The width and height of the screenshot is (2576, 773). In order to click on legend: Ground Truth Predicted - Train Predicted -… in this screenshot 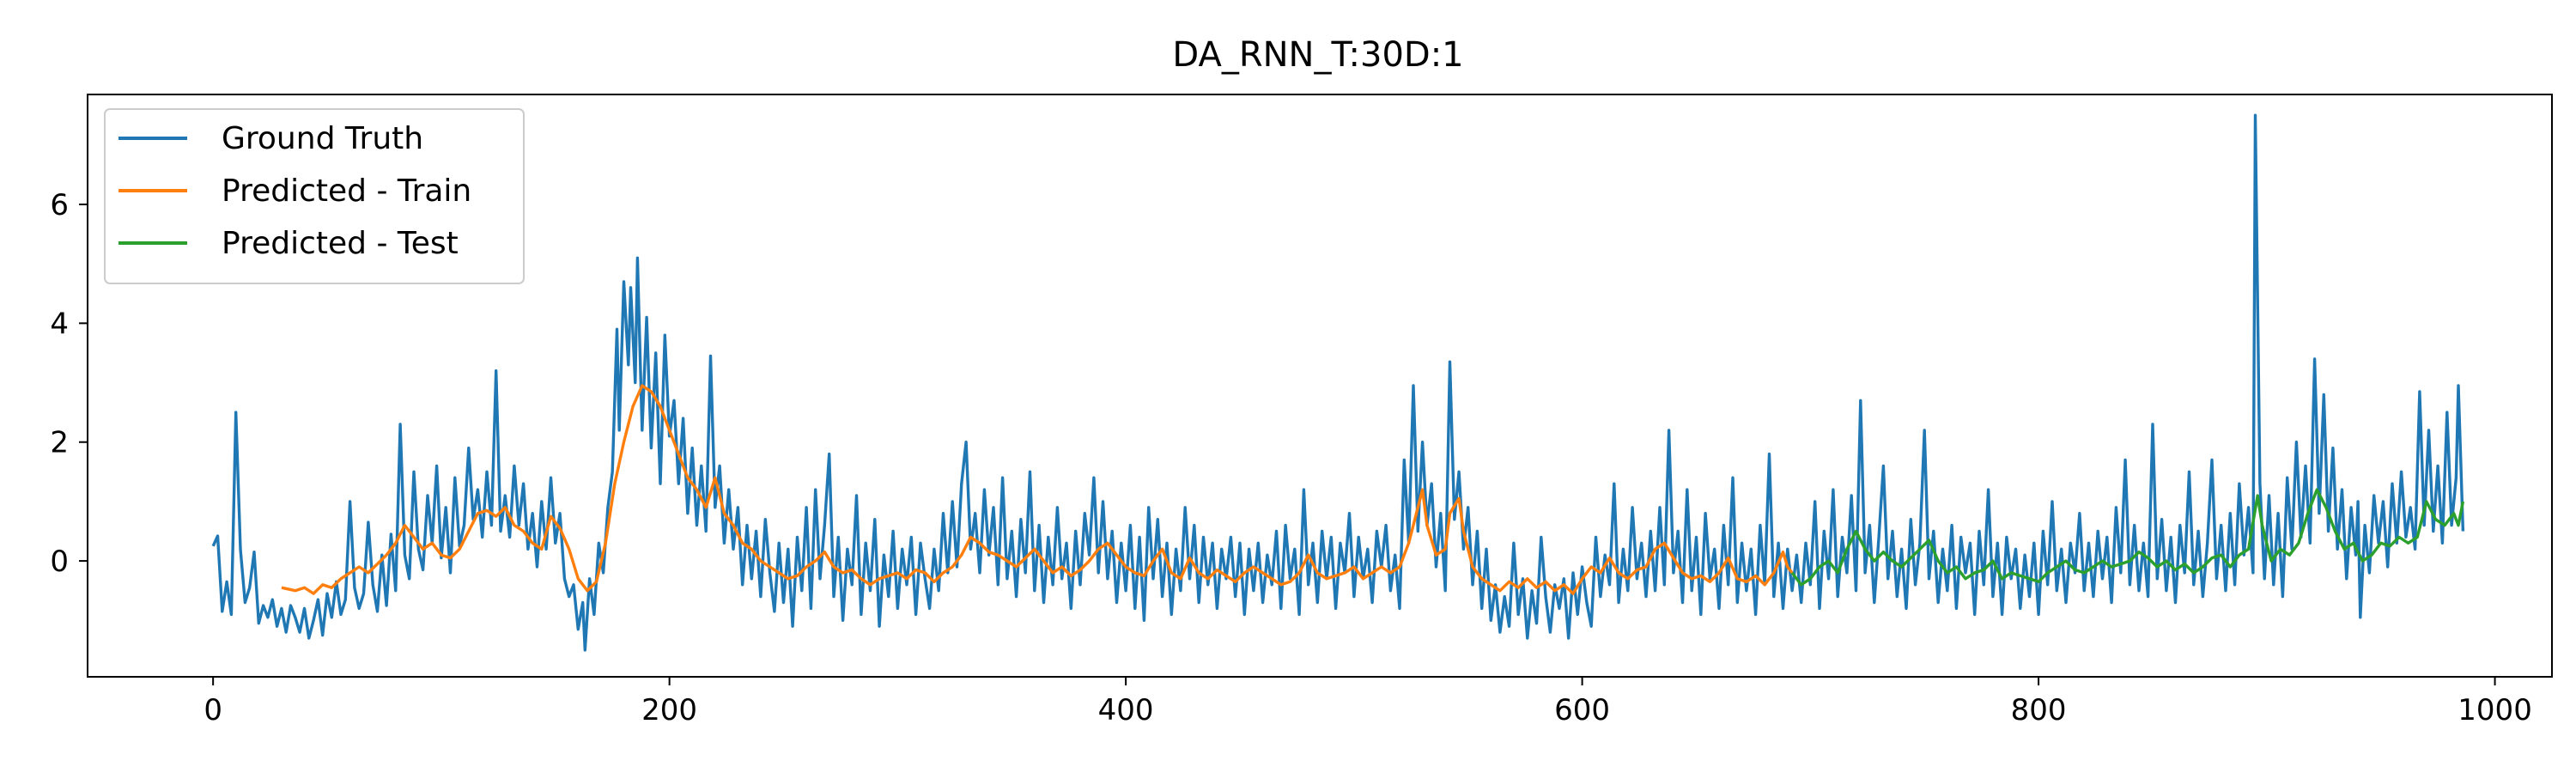, I will do `click(314, 196)`.